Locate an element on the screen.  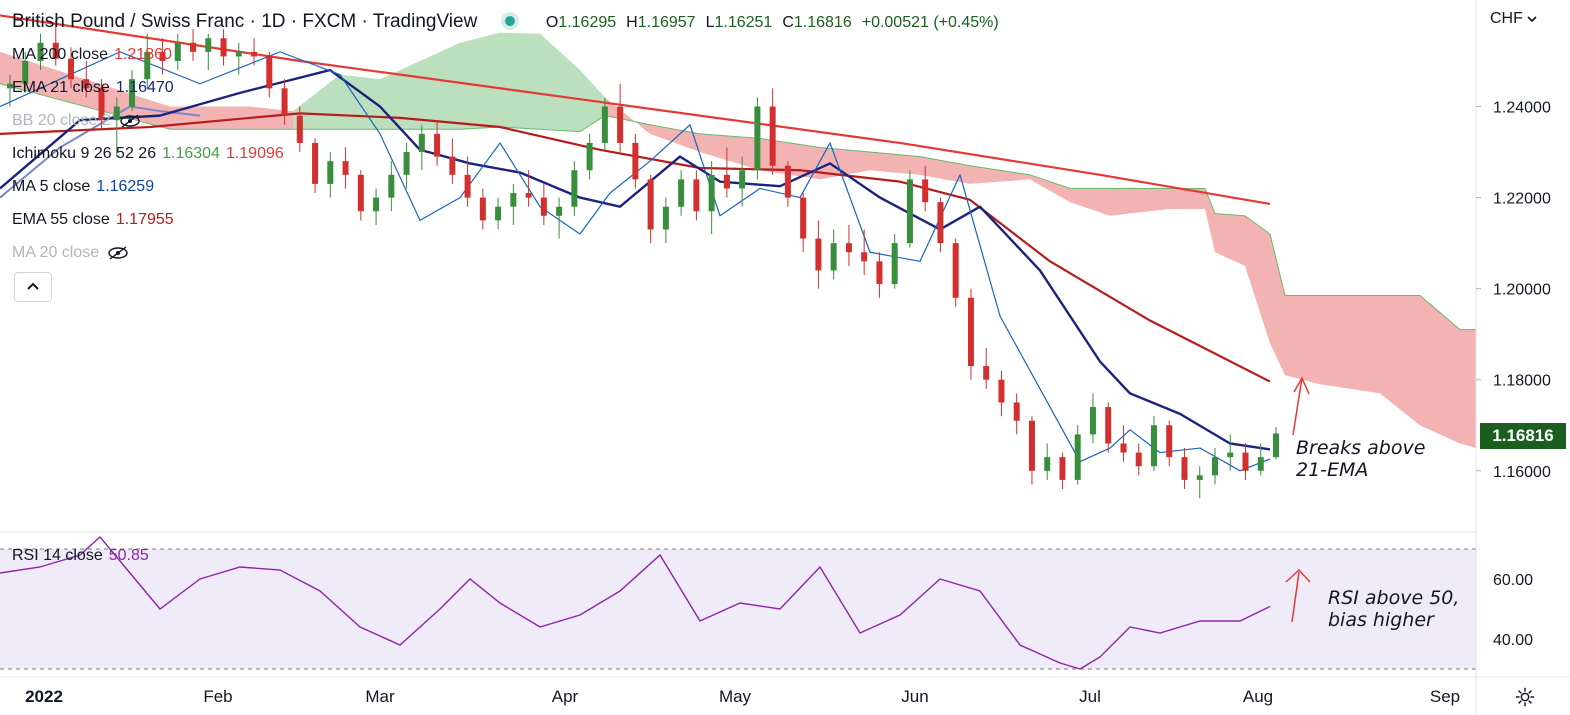
legend-row: EMA 55 close 1.17955 is located at coordinates (93, 220).